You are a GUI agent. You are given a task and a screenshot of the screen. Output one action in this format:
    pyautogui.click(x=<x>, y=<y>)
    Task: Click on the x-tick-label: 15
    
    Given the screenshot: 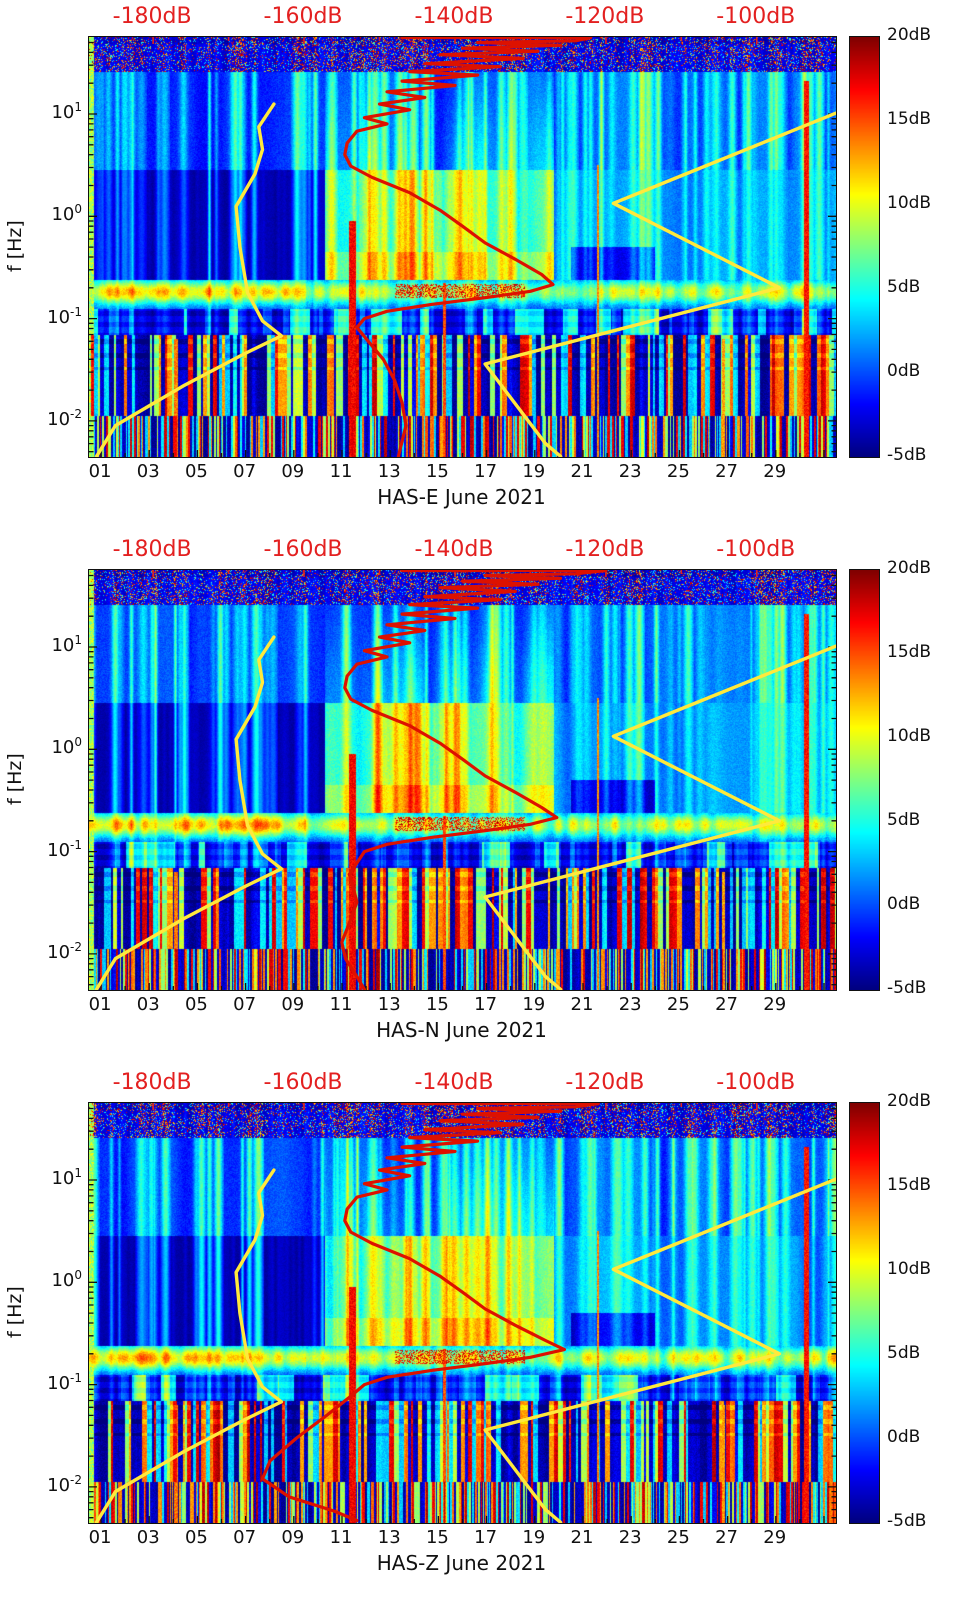 What is the action you would take?
    pyautogui.click(x=437, y=471)
    